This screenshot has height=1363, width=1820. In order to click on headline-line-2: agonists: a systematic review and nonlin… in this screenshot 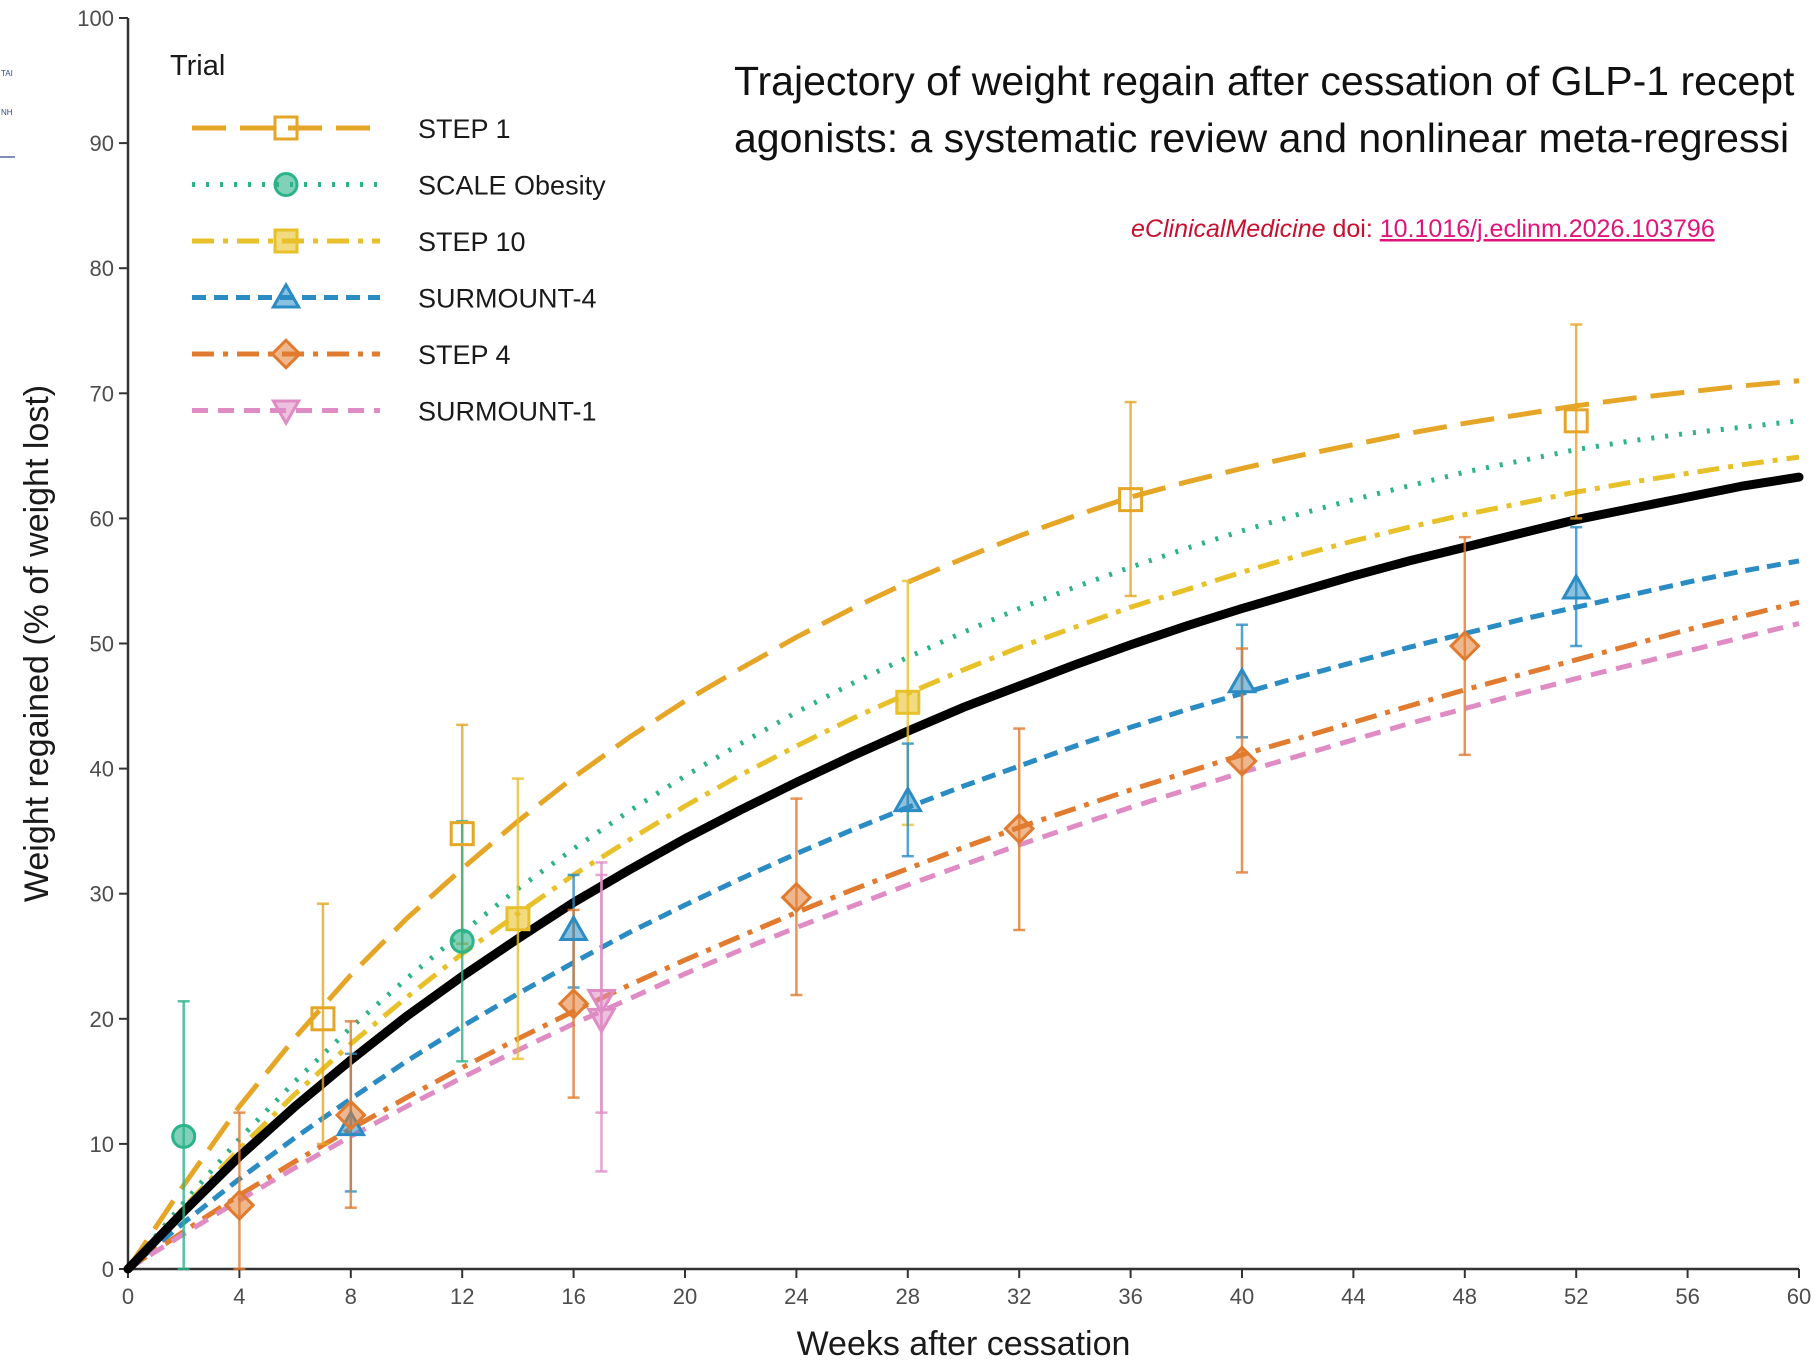, I will do `click(1261, 138)`.